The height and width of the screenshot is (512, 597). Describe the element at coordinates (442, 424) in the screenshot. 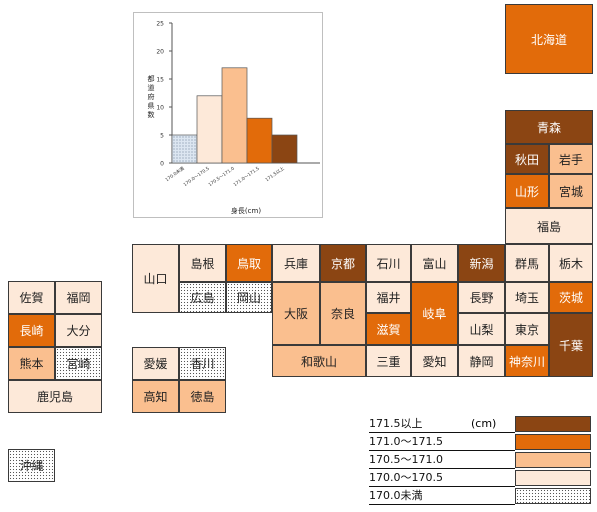

I see `legend-label: 171.5以上` at that location.